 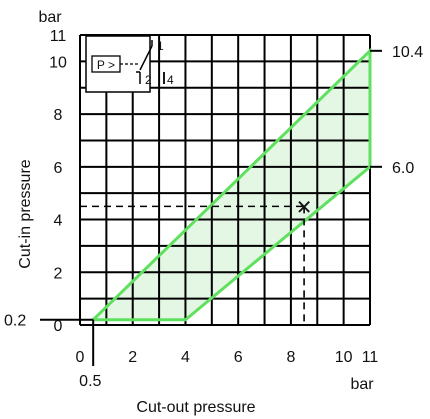 What do you see at coordinates (15, 321) in the screenshot?
I see `min-cut-in-label: 0.2` at bounding box center [15, 321].